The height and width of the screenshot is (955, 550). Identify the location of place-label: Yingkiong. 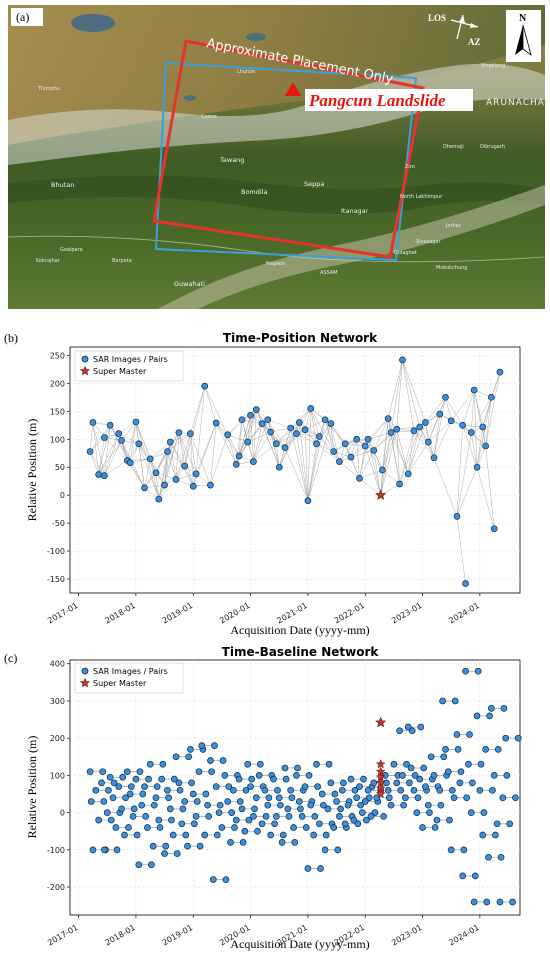
(492, 66).